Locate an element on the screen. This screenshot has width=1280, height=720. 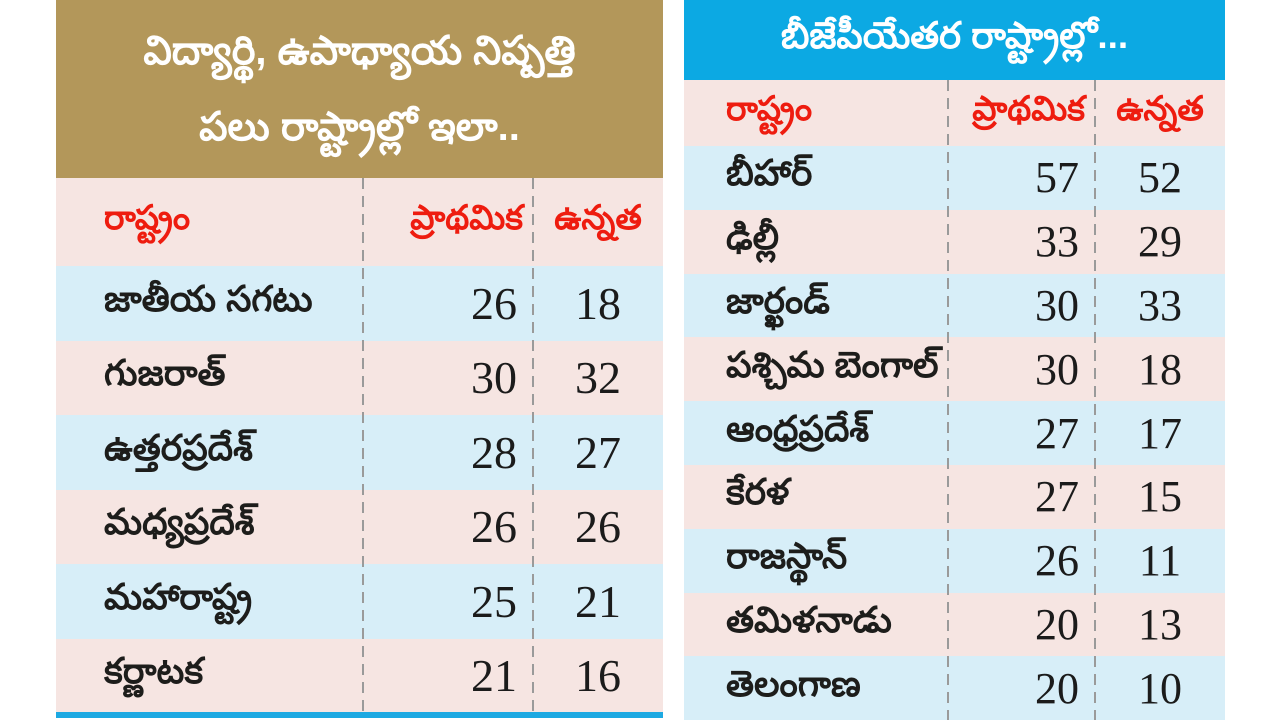
state-cell: పశ్చిమ బెంగాల్ is located at coordinates (832, 364).